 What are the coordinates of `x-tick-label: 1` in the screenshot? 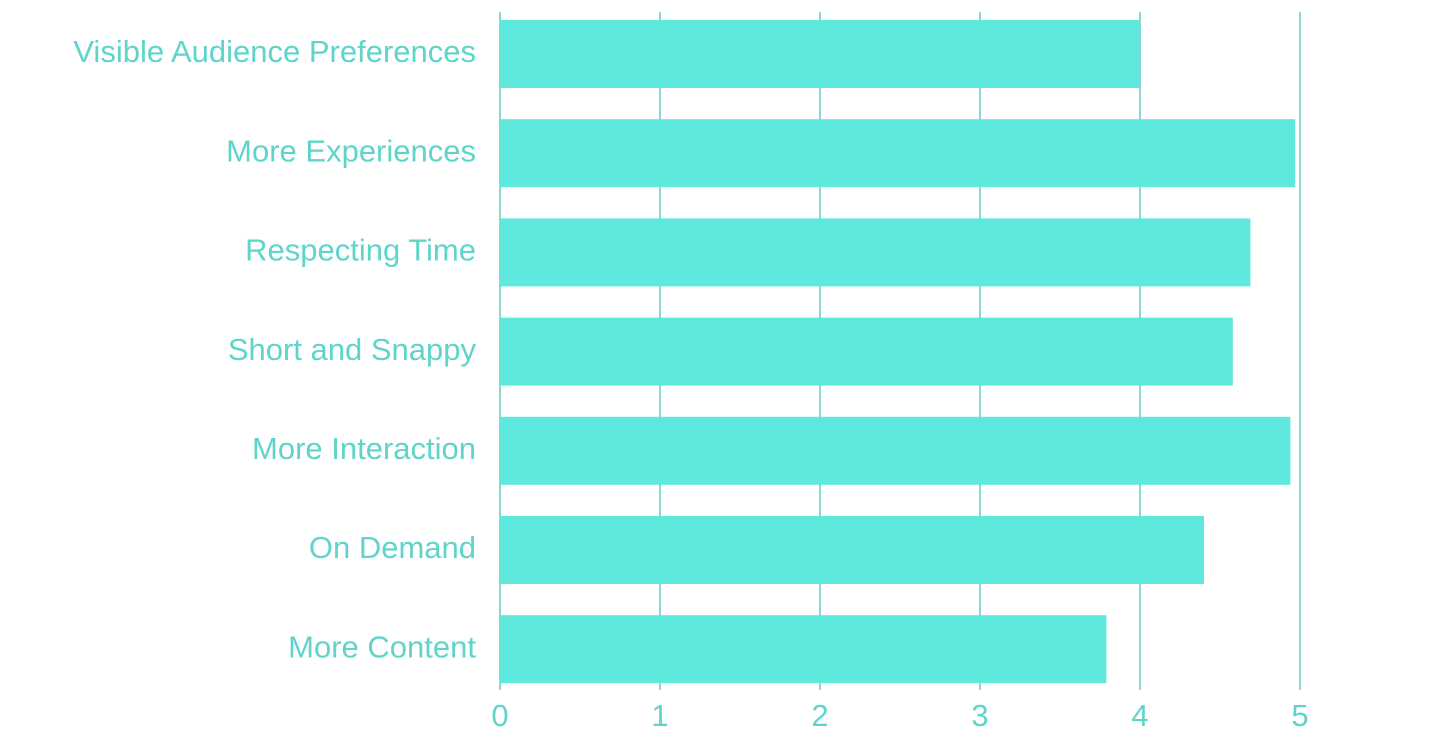 It's located at (659, 715).